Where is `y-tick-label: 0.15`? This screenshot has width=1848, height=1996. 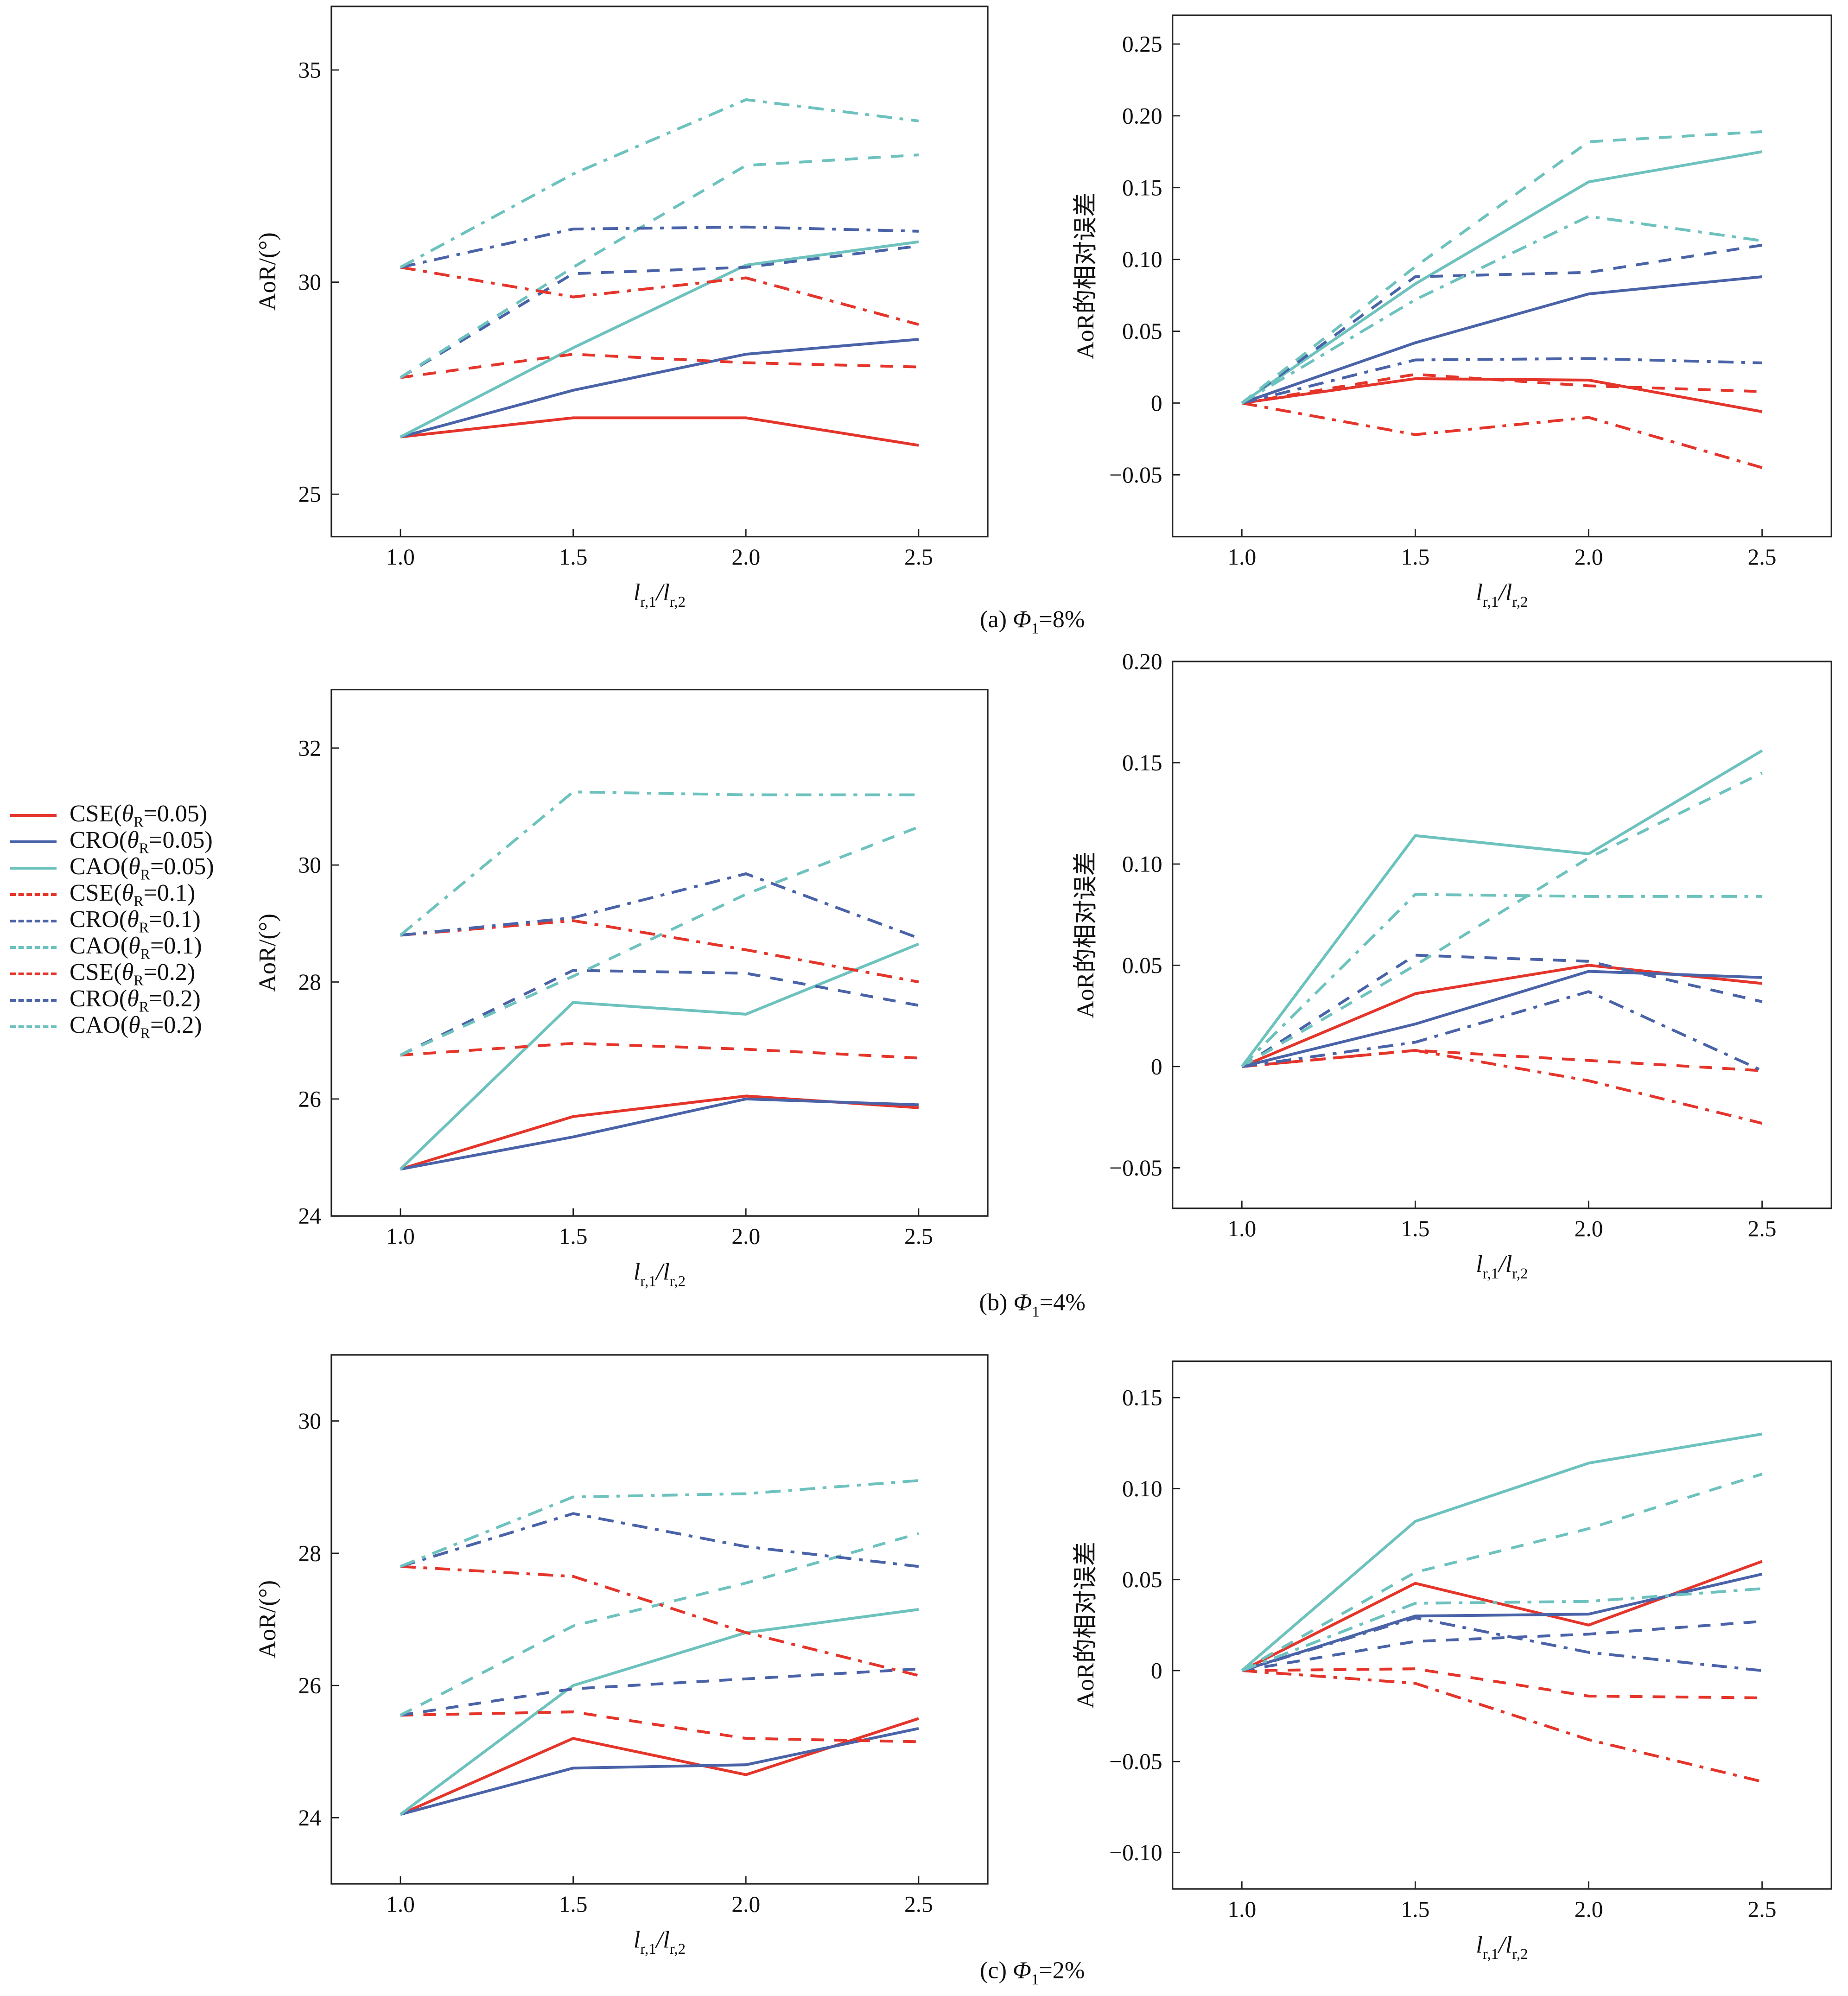 y-tick-label: 0.15 is located at coordinates (1142, 188).